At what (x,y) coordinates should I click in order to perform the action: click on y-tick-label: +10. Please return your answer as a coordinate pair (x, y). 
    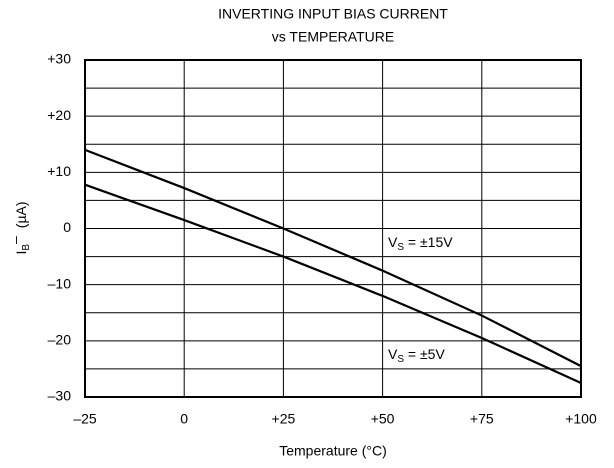
    Looking at the image, I should click on (59, 171).